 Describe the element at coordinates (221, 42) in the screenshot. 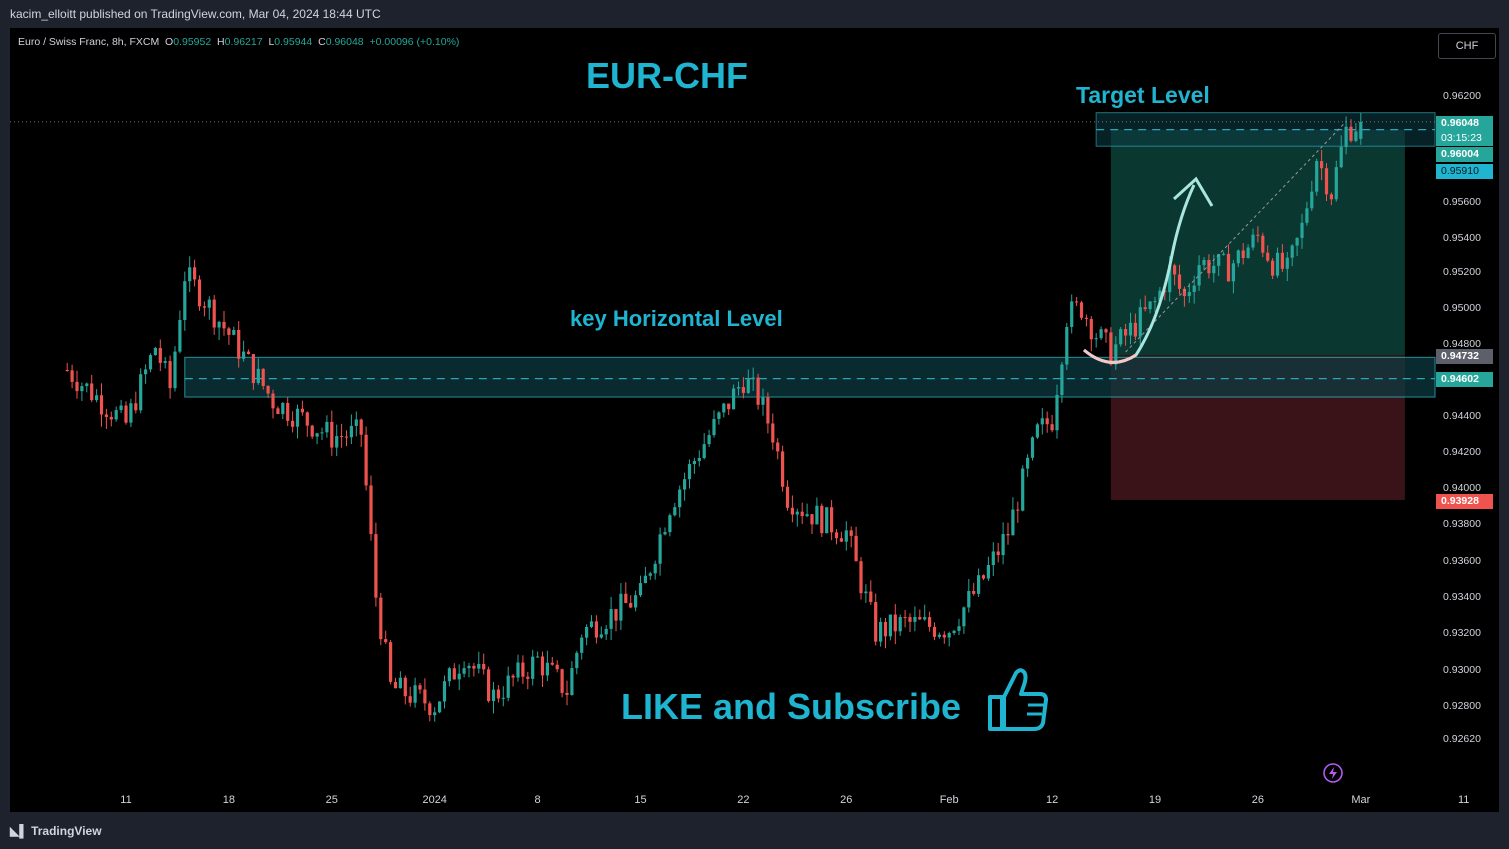

I see `legend-h-label: H` at that location.